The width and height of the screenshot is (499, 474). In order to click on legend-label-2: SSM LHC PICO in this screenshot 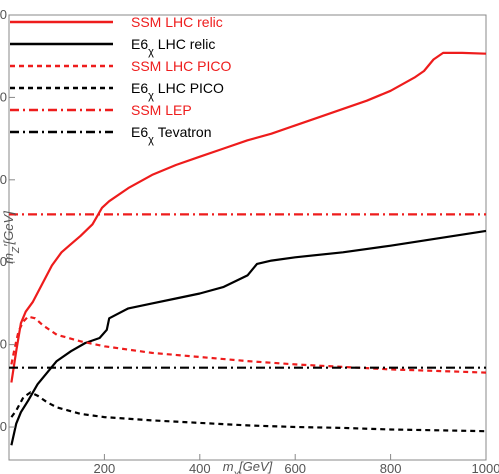, I will do `click(181, 66)`.